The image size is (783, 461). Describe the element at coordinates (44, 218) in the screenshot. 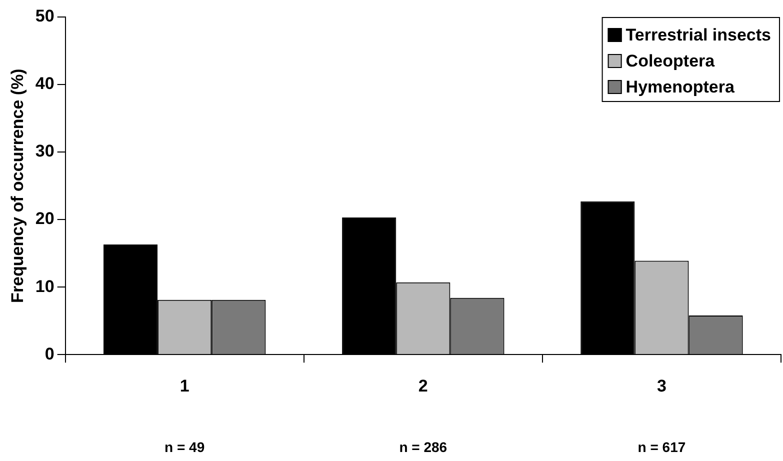

I see `y-tick-label: 20` at that location.